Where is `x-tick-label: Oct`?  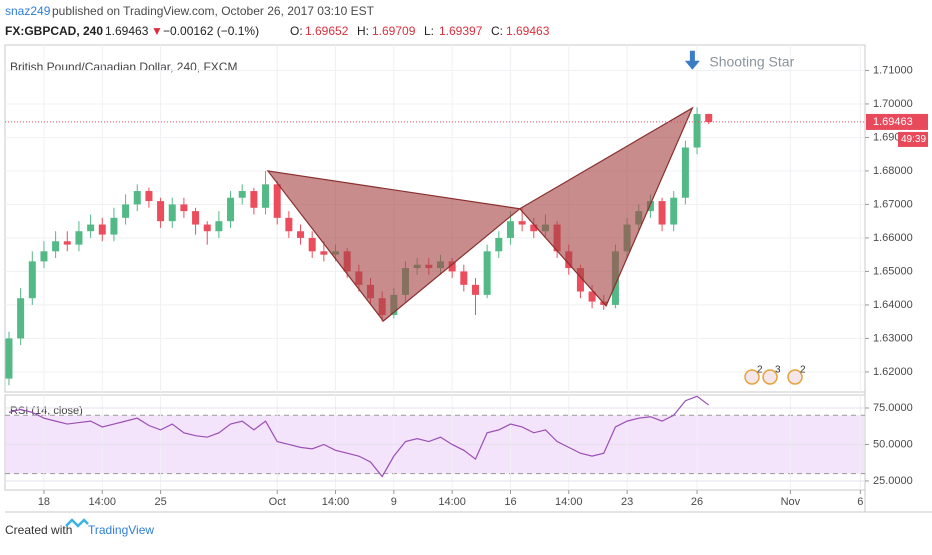 x-tick-label: Oct is located at coordinates (277, 502).